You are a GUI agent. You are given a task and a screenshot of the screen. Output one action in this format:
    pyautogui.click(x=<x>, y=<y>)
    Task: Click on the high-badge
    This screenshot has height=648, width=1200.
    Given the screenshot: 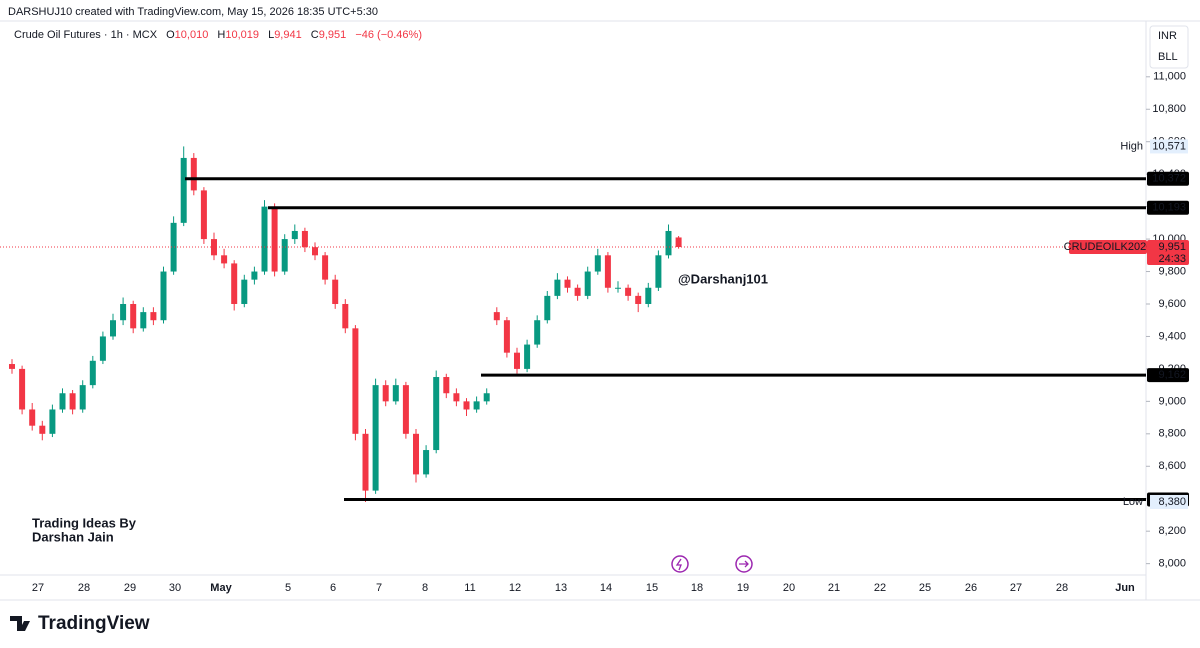 What is the action you would take?
    pyautogui.click(x=1169, y=146)
    